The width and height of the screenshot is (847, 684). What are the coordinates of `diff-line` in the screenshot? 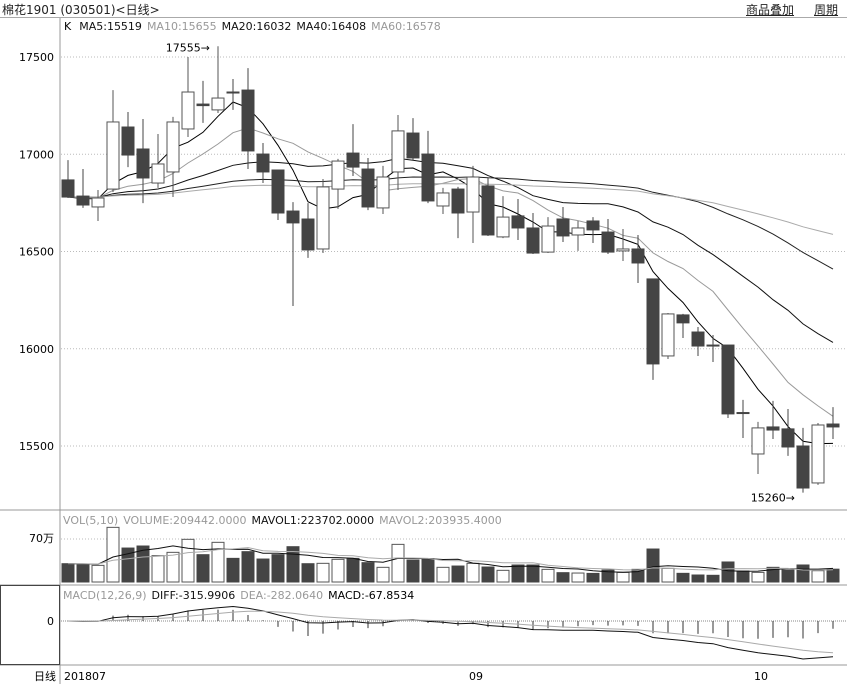 It's located at (450, 632).